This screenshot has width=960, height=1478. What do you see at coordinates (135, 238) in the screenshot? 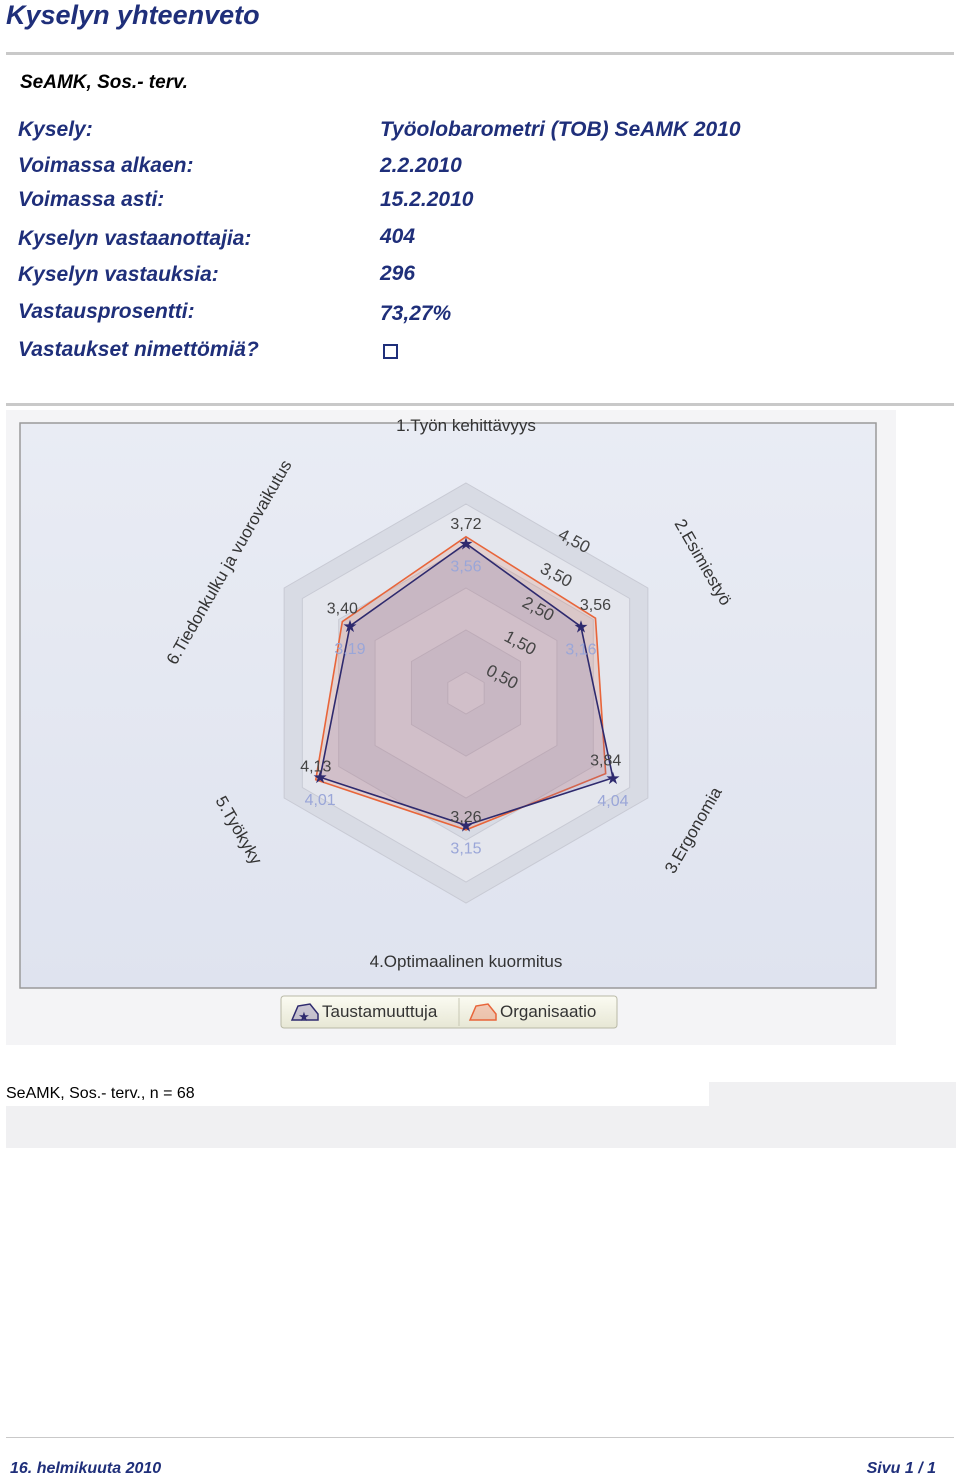
I see `recipients-label: Kyselyn vastaanottajia:` at bounding box center [135, 238].